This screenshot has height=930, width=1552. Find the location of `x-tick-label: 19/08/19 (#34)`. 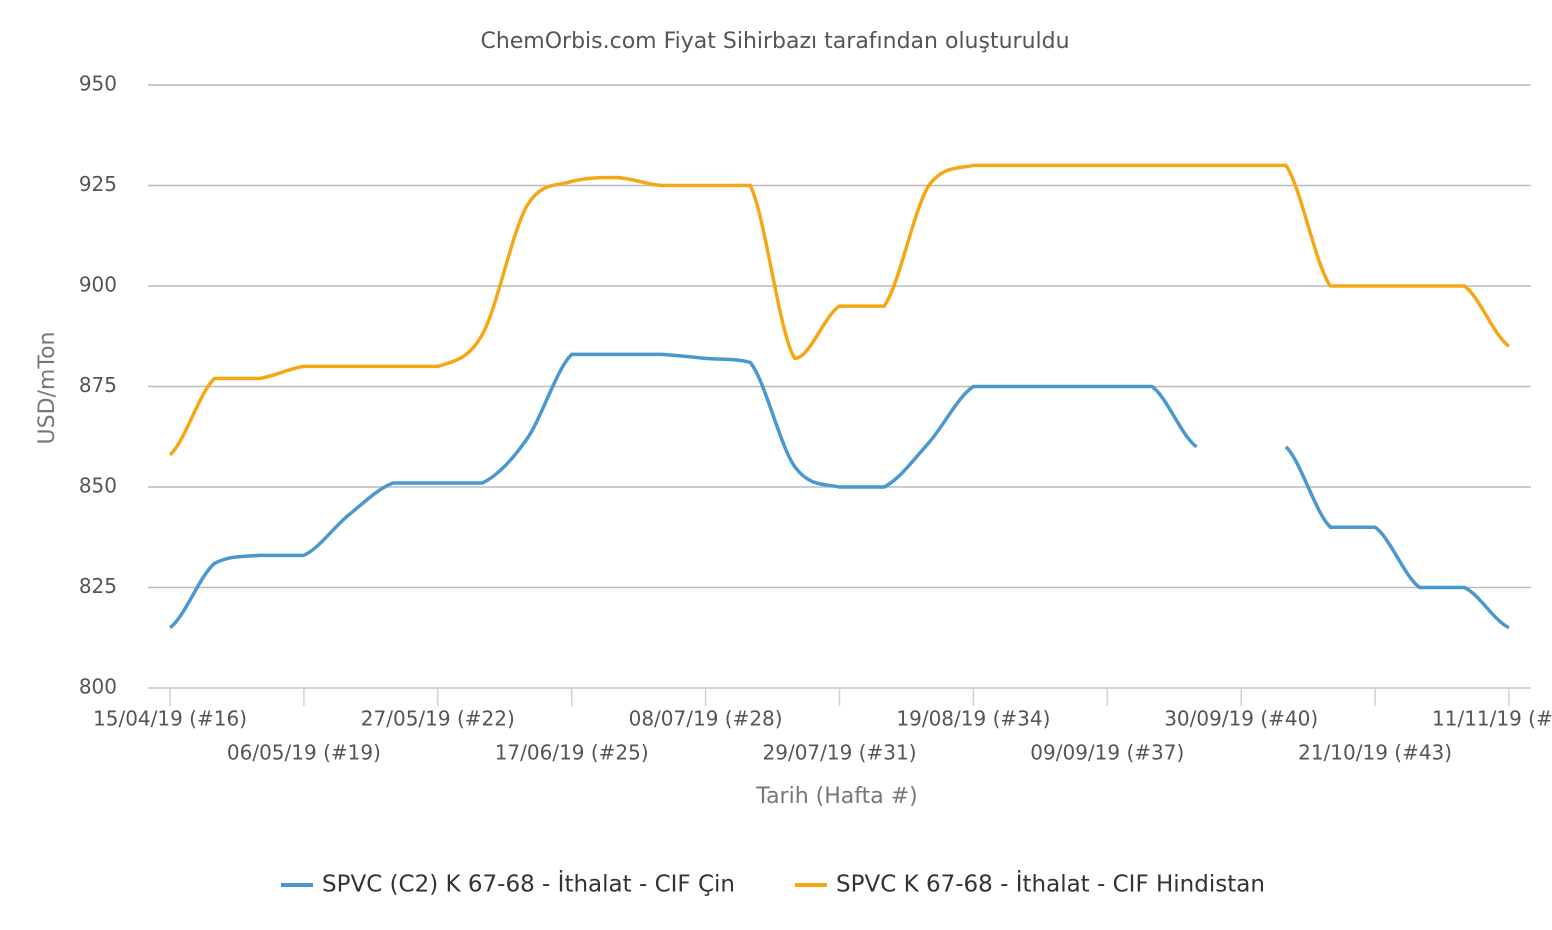

x-tick-label: 19/08/19 (#34) is located at coordinates (973, 719).